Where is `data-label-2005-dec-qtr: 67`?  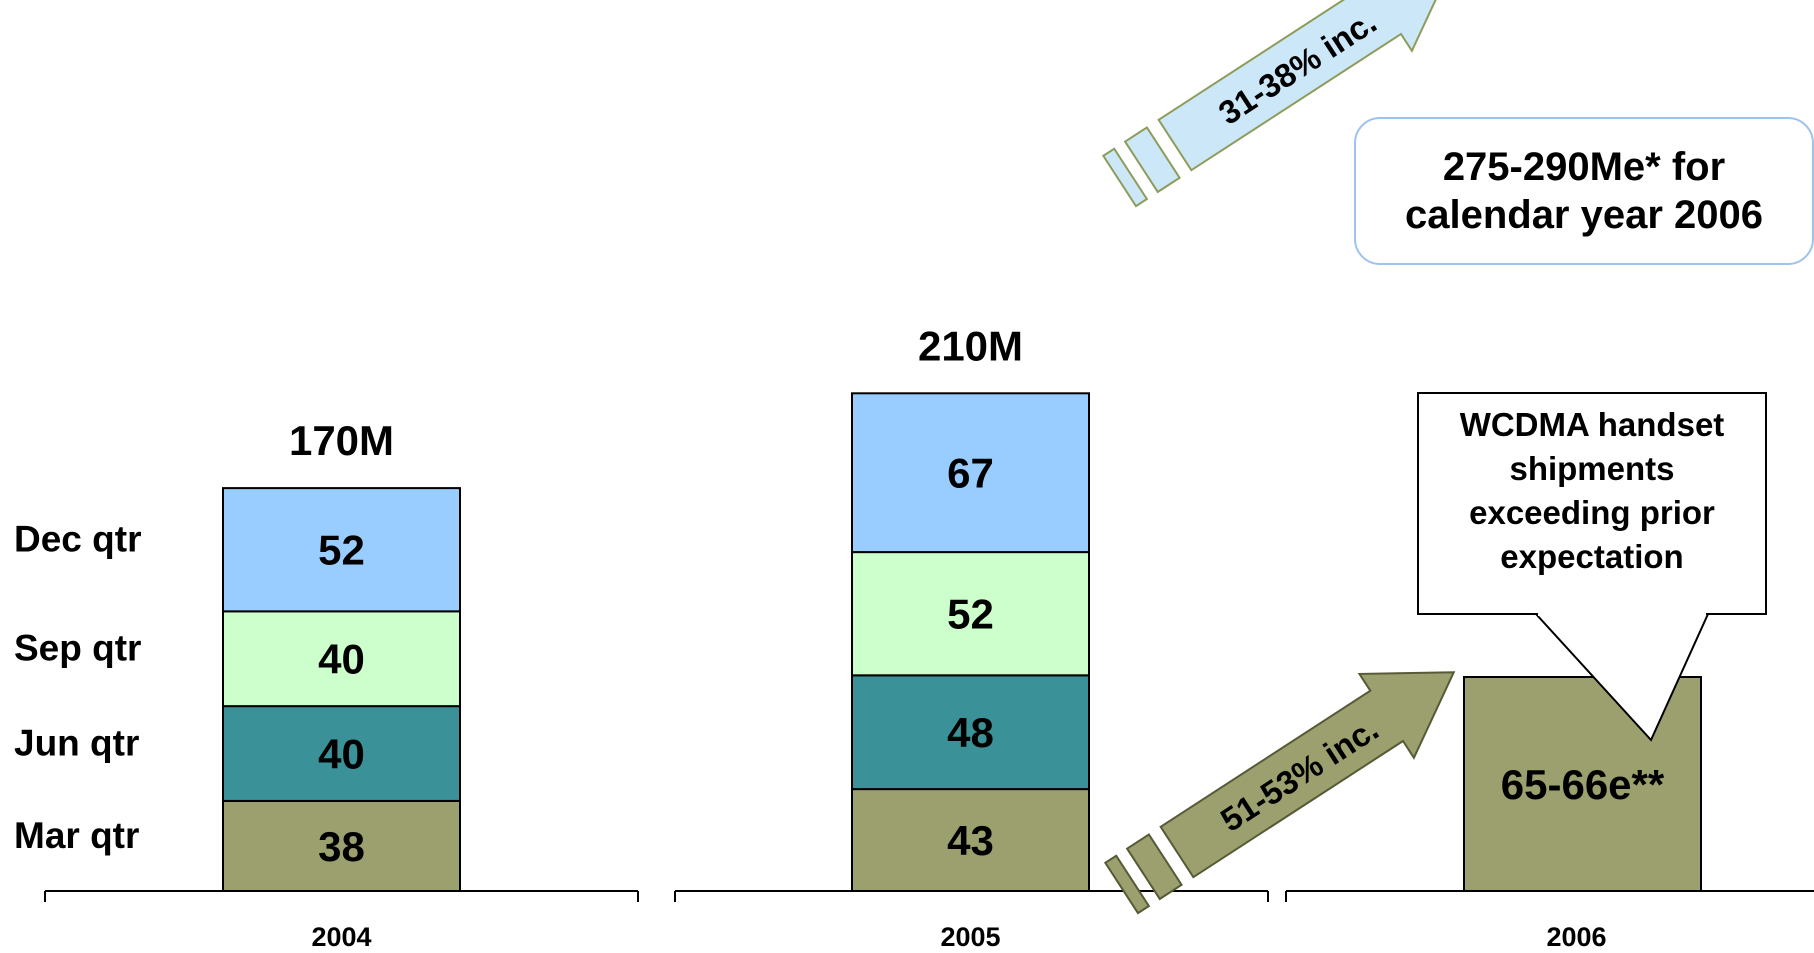 data-label-2005-dec-qtr: 67 is located at coordinates (970, 473).